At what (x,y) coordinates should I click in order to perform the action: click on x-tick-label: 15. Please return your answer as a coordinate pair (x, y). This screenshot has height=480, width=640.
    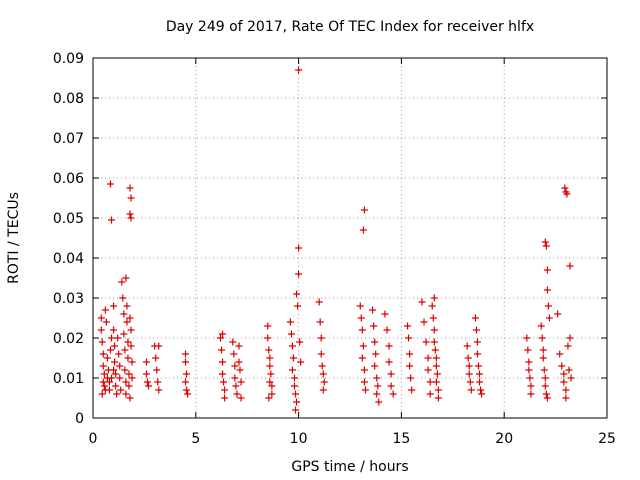
    Looking at the image, I should click on (401, 439).